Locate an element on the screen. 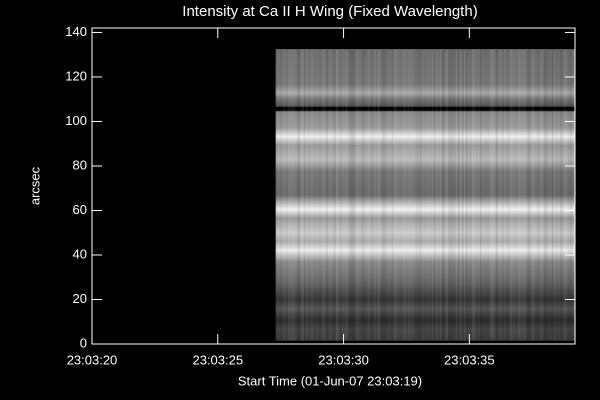  y-tick-label: 100 is located at coordinates (76, 120).